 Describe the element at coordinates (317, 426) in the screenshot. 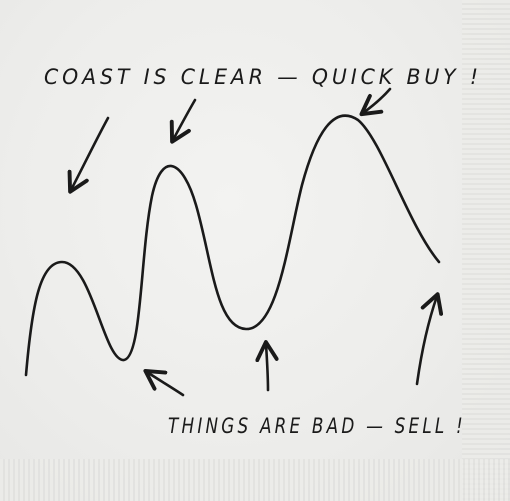

I see `caption-bottom: THINGS ARE BAD — SELL !` at that location.